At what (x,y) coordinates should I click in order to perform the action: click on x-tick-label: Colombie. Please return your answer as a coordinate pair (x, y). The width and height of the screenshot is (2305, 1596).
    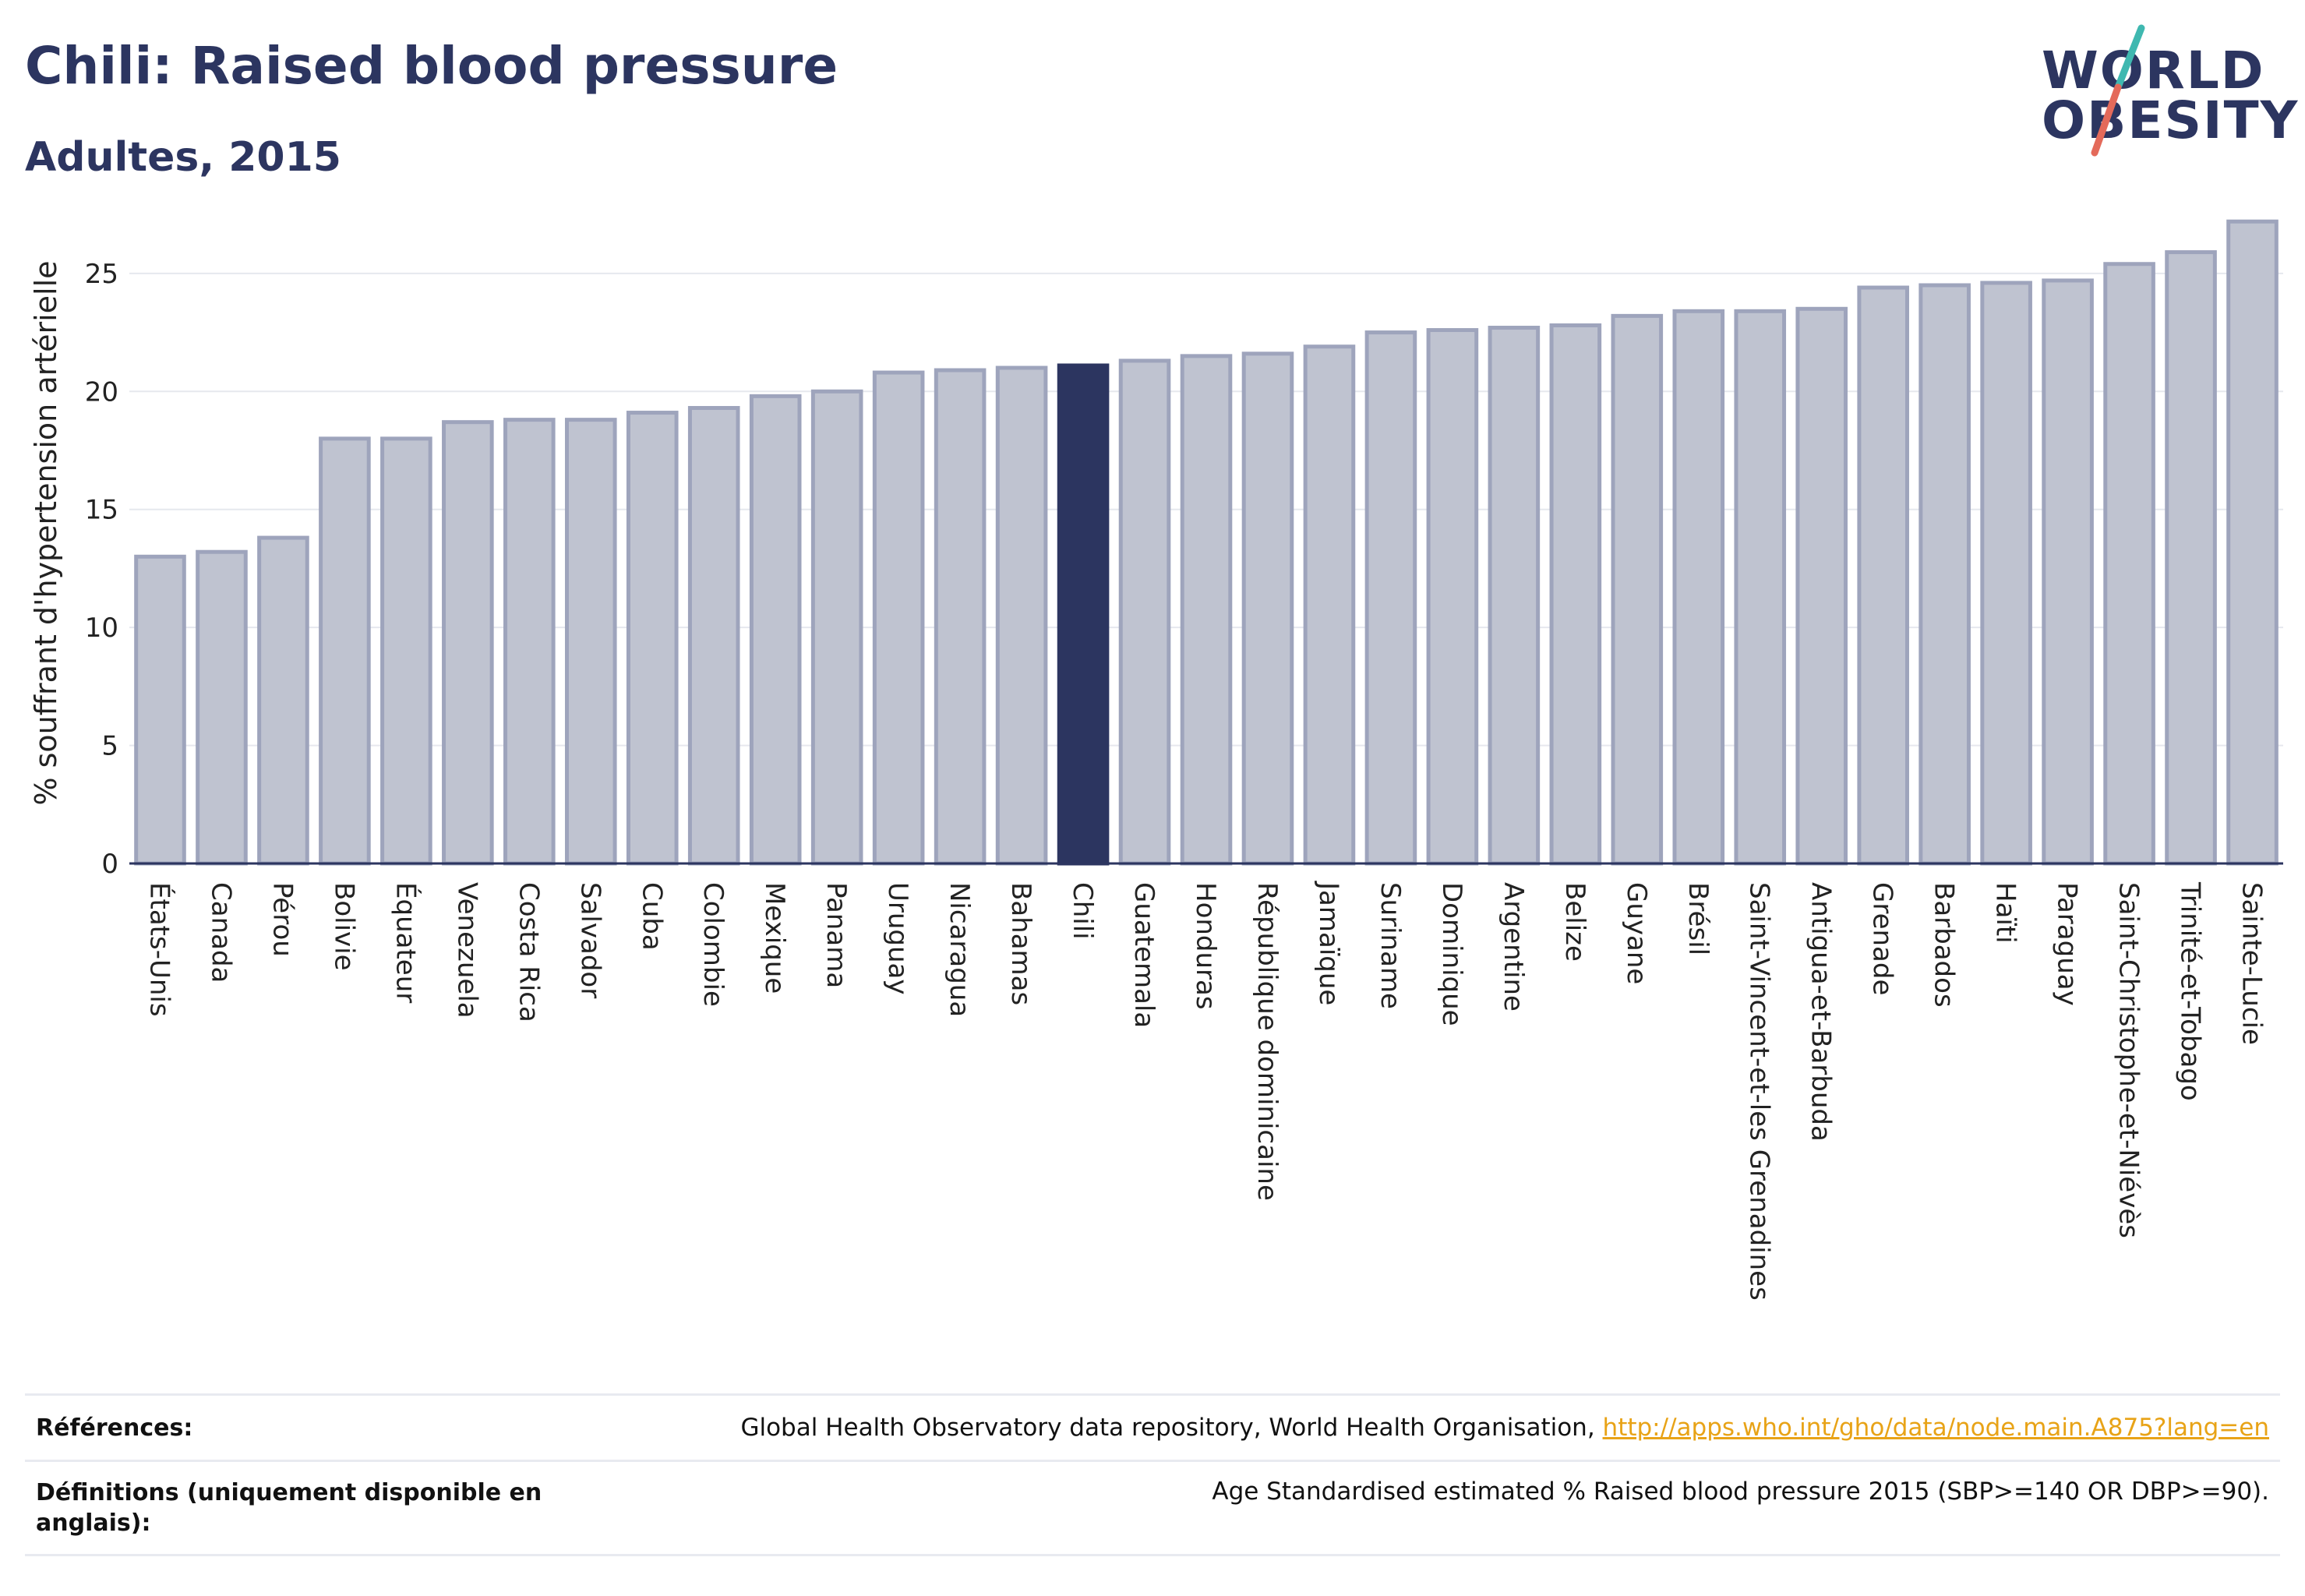
    Looking at the image, I should click on (713, 944).